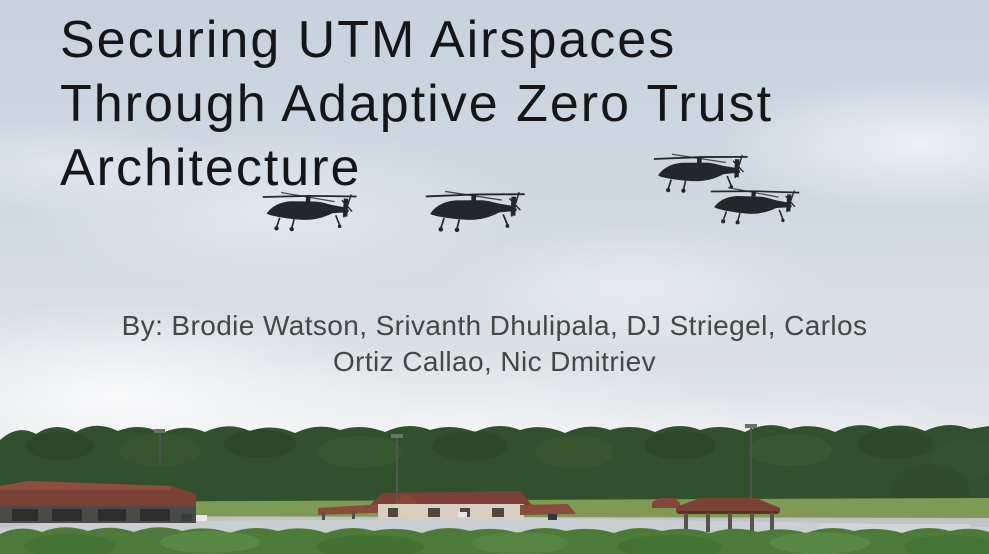 The height and width of the screenshot is (554, 989). What do you see at coordinates (728, 515) in the screenshot?
I see `pavilion-icon` at bounding box center [728, 515].